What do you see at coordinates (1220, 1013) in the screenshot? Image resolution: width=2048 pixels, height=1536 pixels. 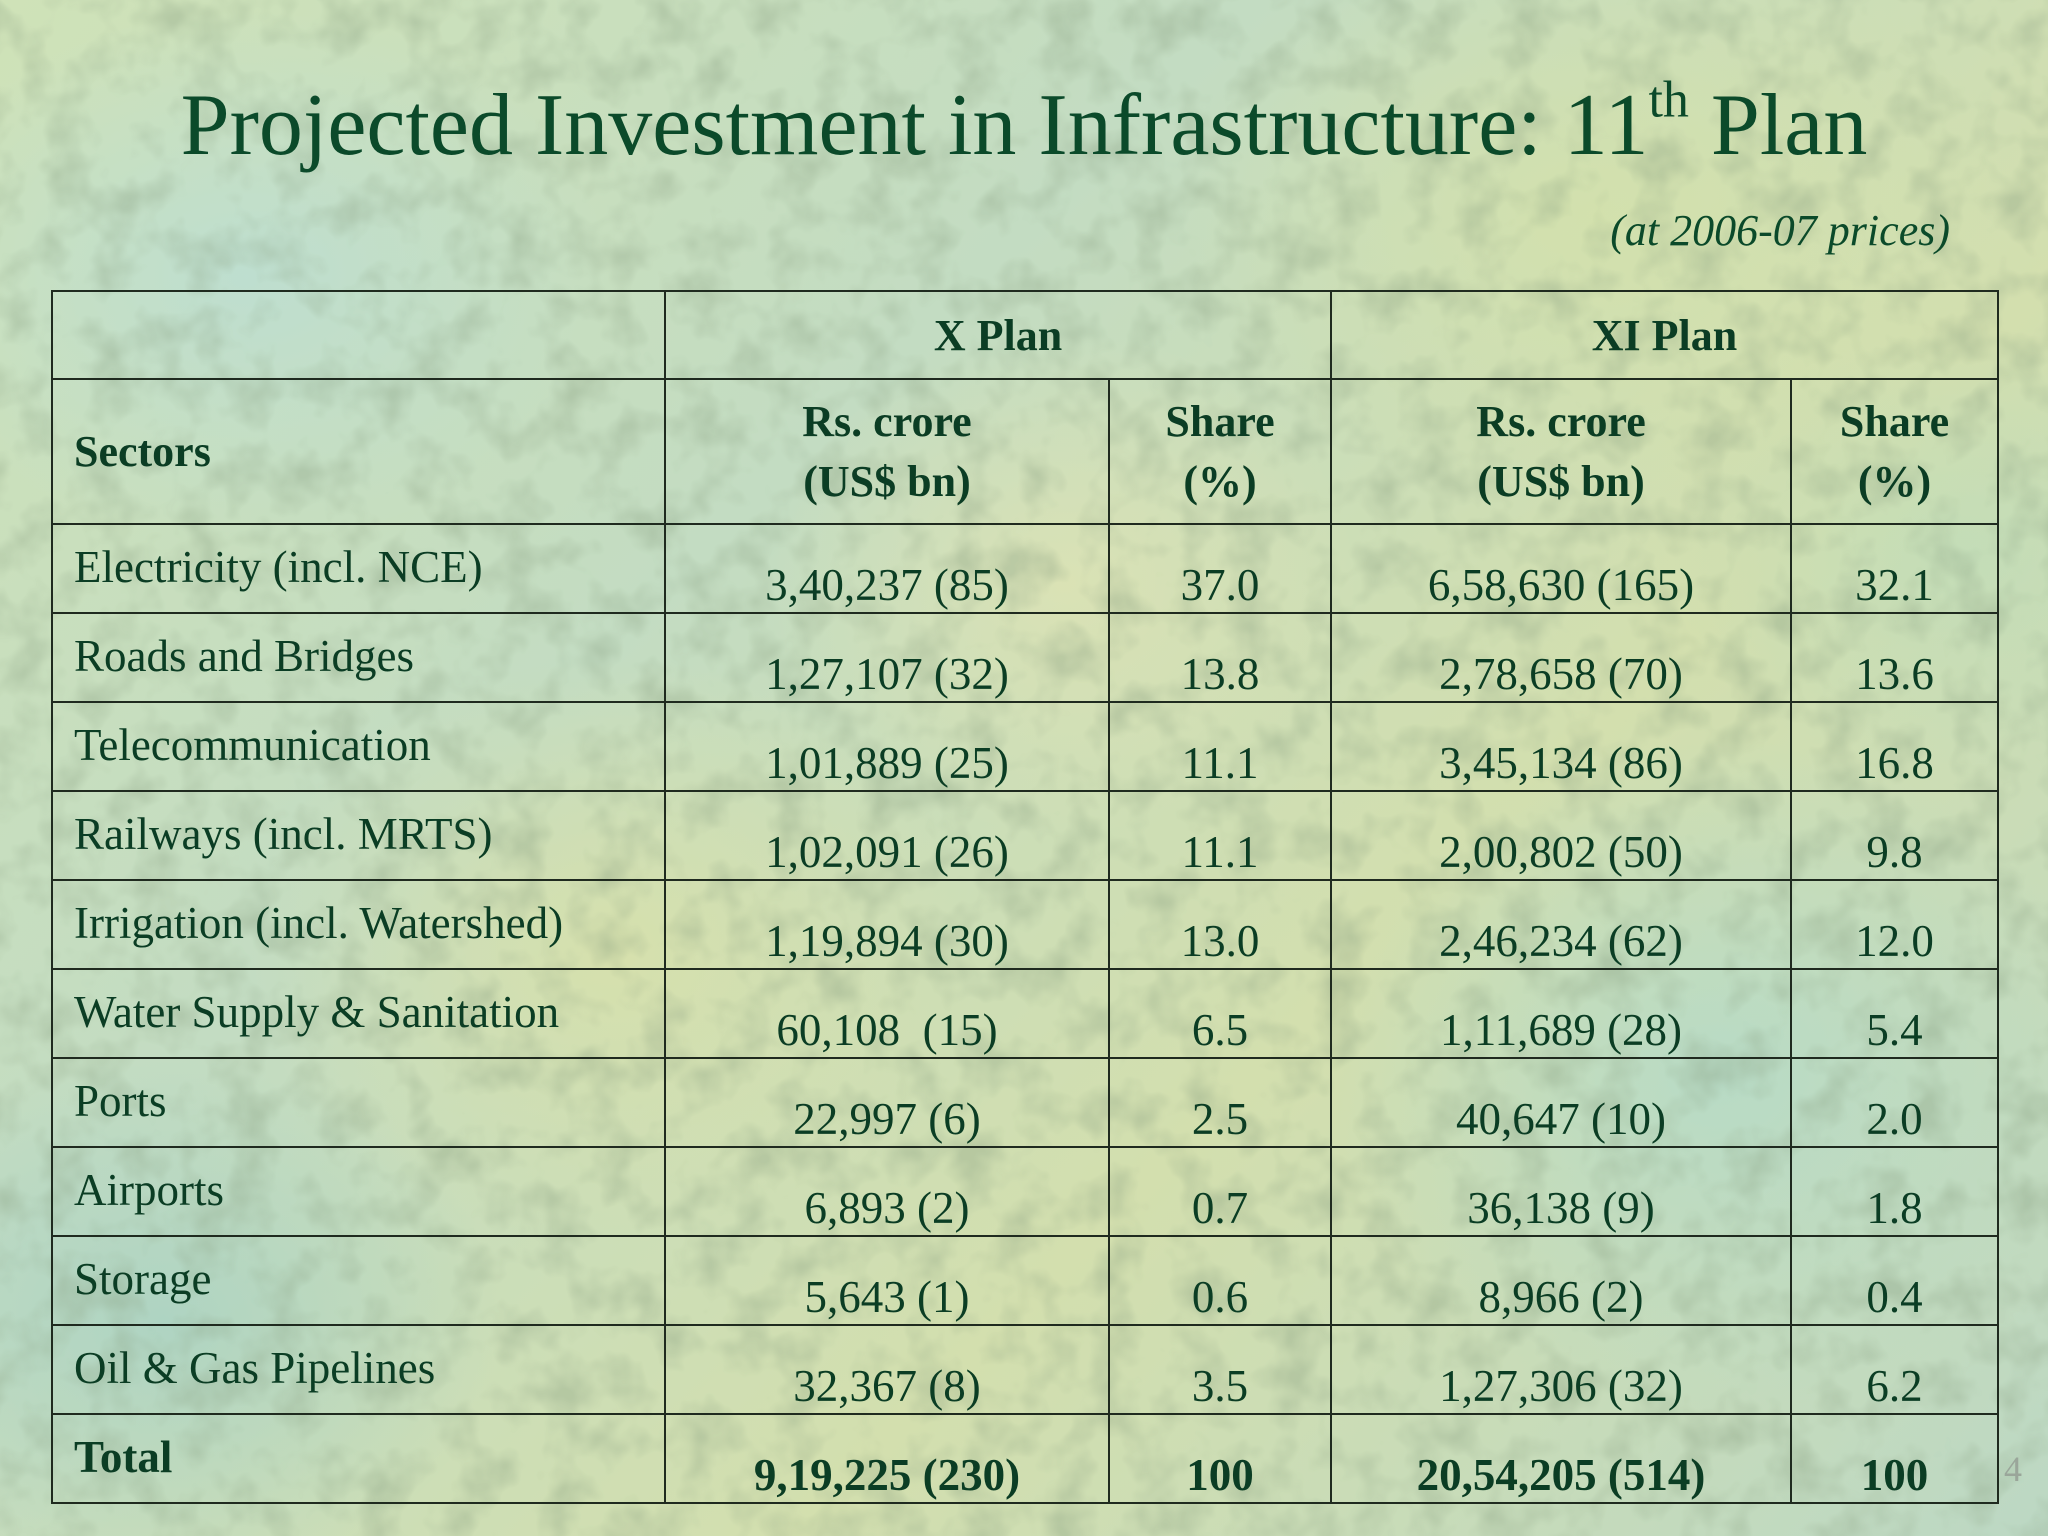 I see `x-plan-share-cell: 6.5` at bounding box center [1220, 1013].